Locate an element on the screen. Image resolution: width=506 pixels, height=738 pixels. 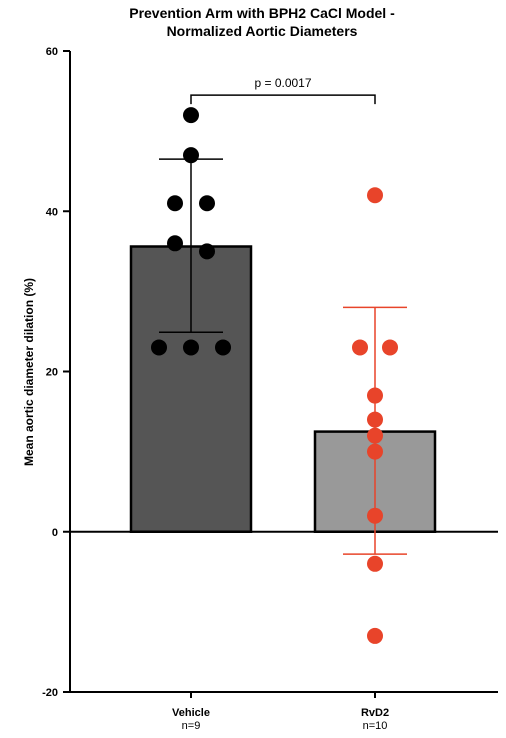
y-tick-label: 0 is located at coordinates (55, 533).